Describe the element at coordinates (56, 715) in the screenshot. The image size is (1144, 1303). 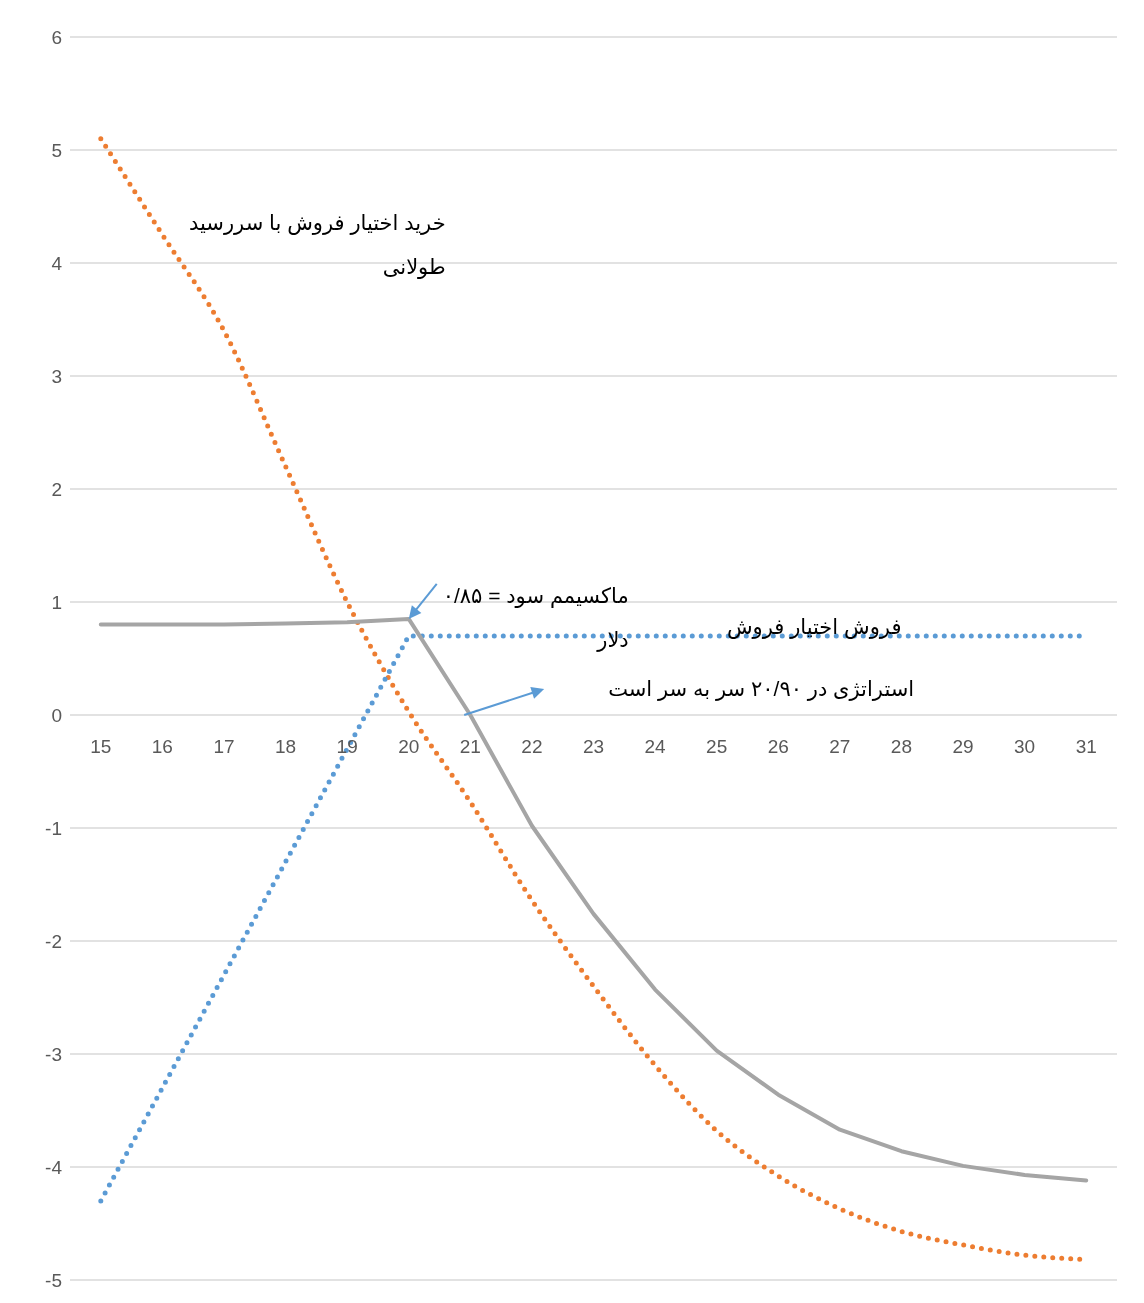
I see `y-tick-label: 0` at that location.